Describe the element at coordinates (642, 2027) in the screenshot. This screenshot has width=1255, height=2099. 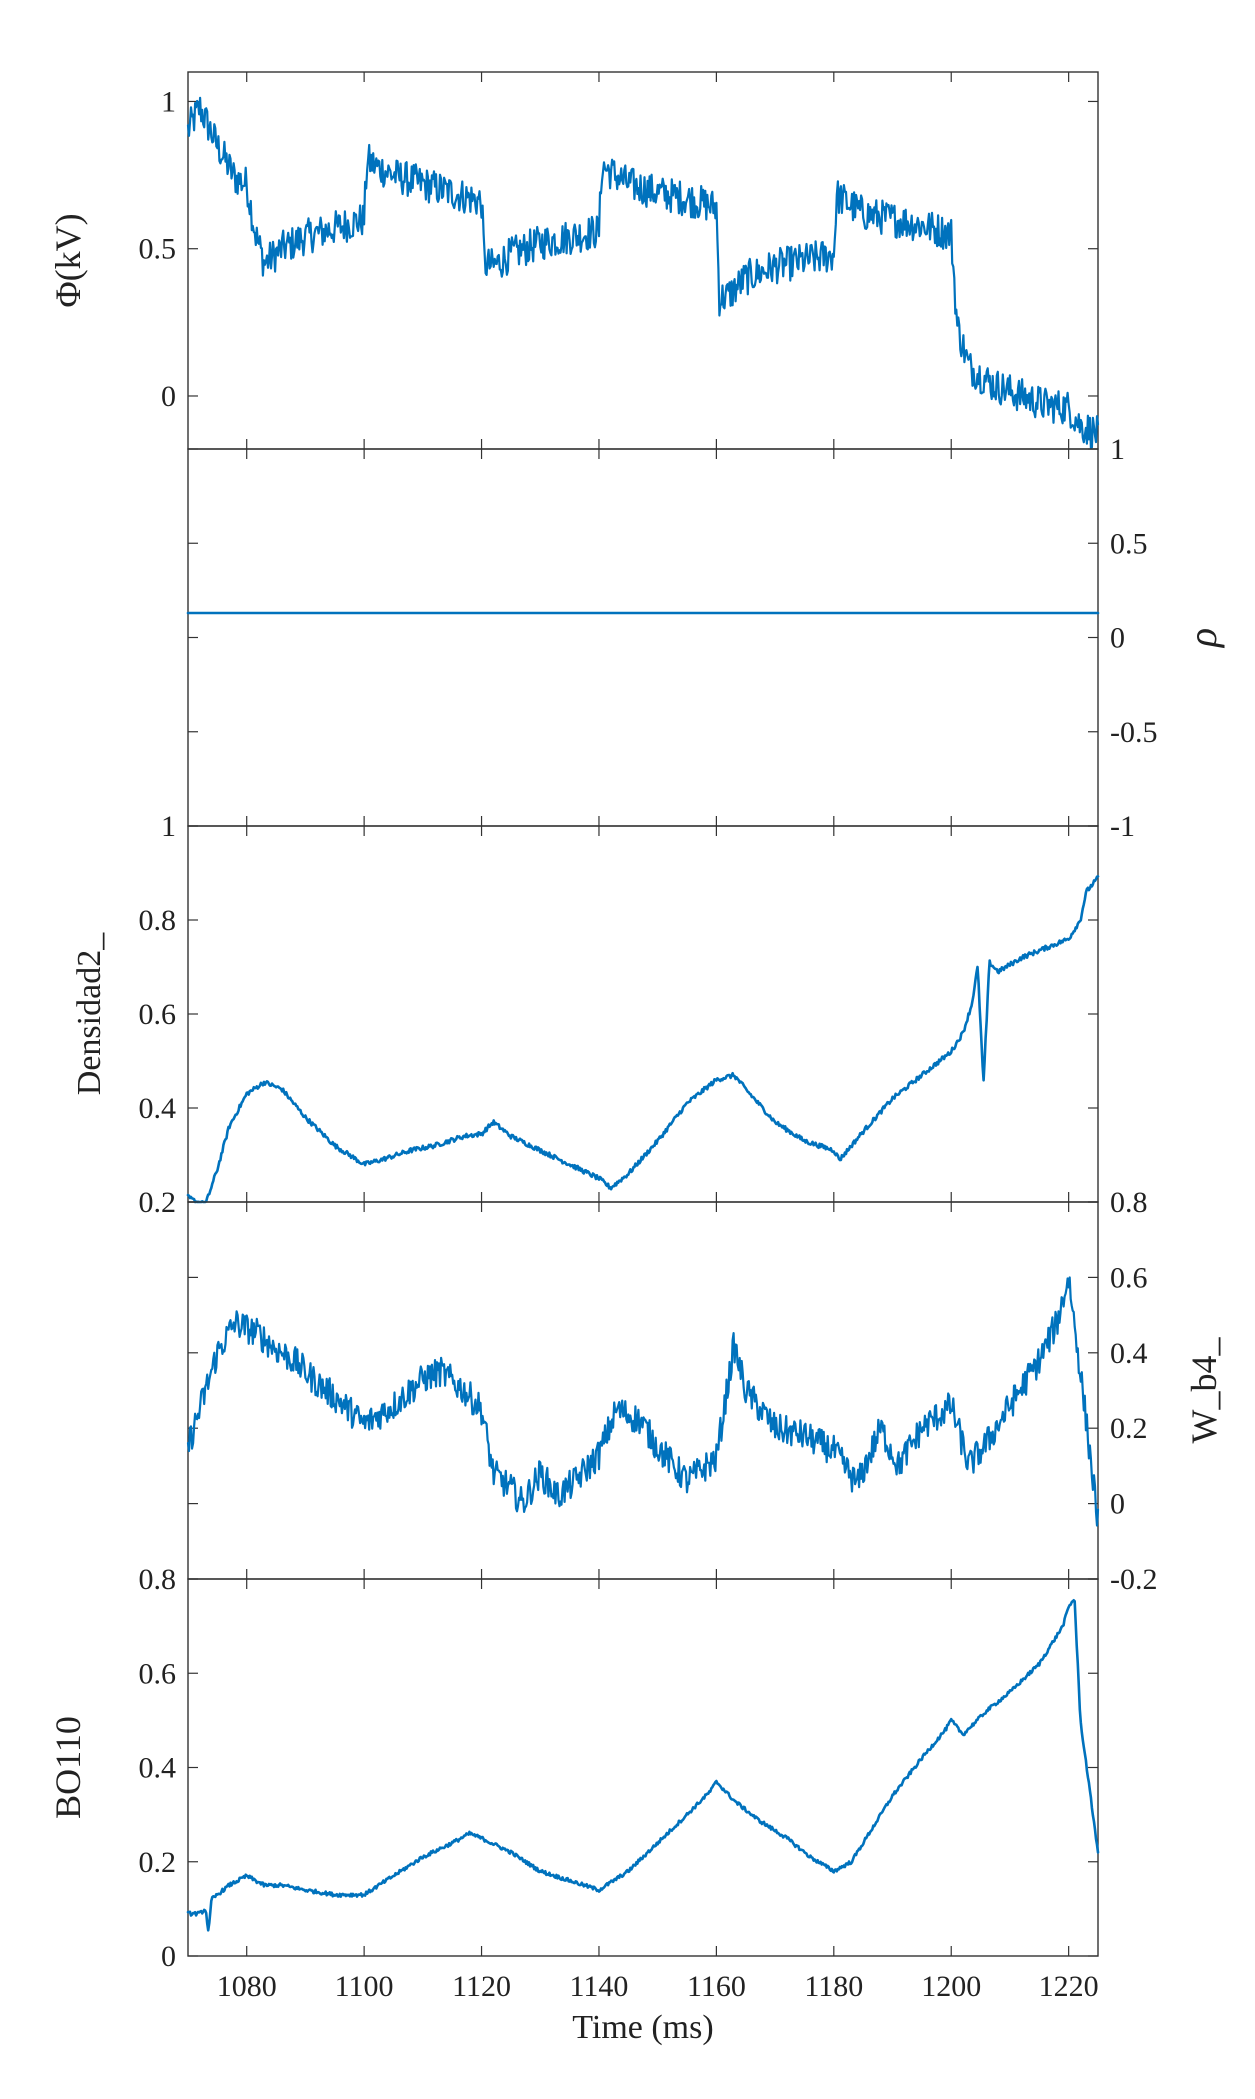
I see `x-axis-title: Time (ms)` at that location.